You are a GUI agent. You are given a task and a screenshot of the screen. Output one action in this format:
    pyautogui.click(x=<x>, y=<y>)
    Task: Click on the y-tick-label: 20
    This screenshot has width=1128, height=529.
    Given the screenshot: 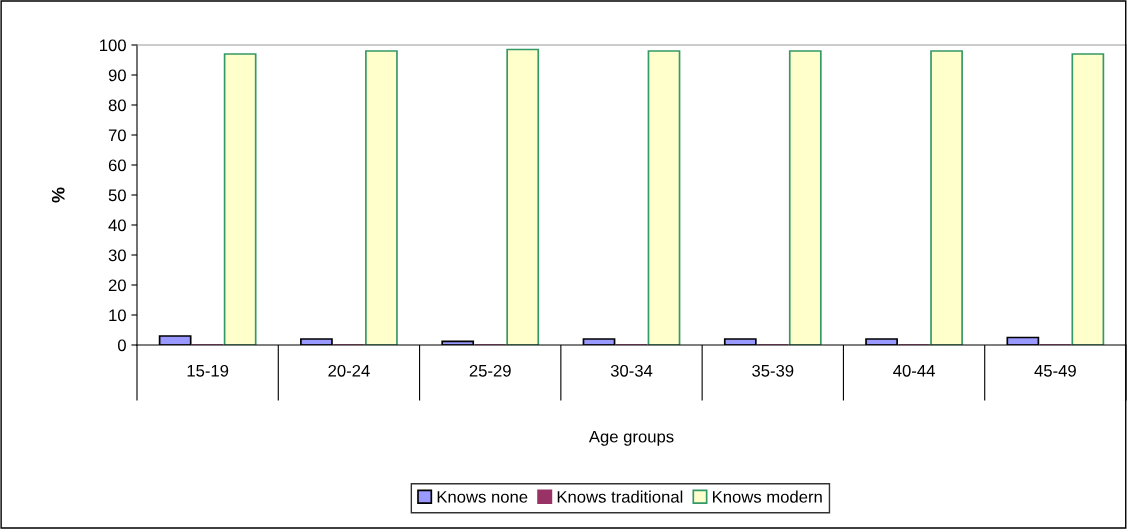 What is the action you would take?
    pyautogui.click(x=117, y=285)
    